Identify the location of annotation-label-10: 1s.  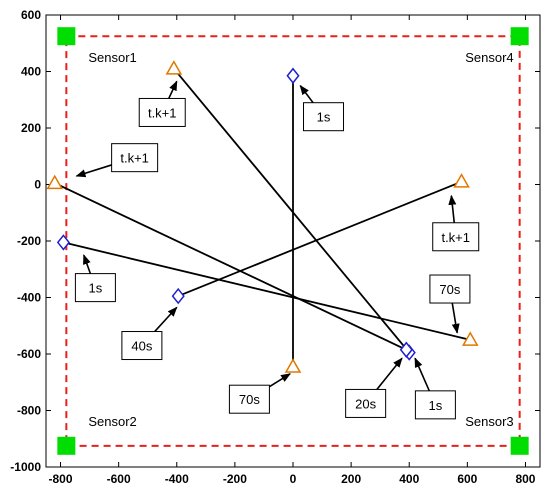
(436, 405).